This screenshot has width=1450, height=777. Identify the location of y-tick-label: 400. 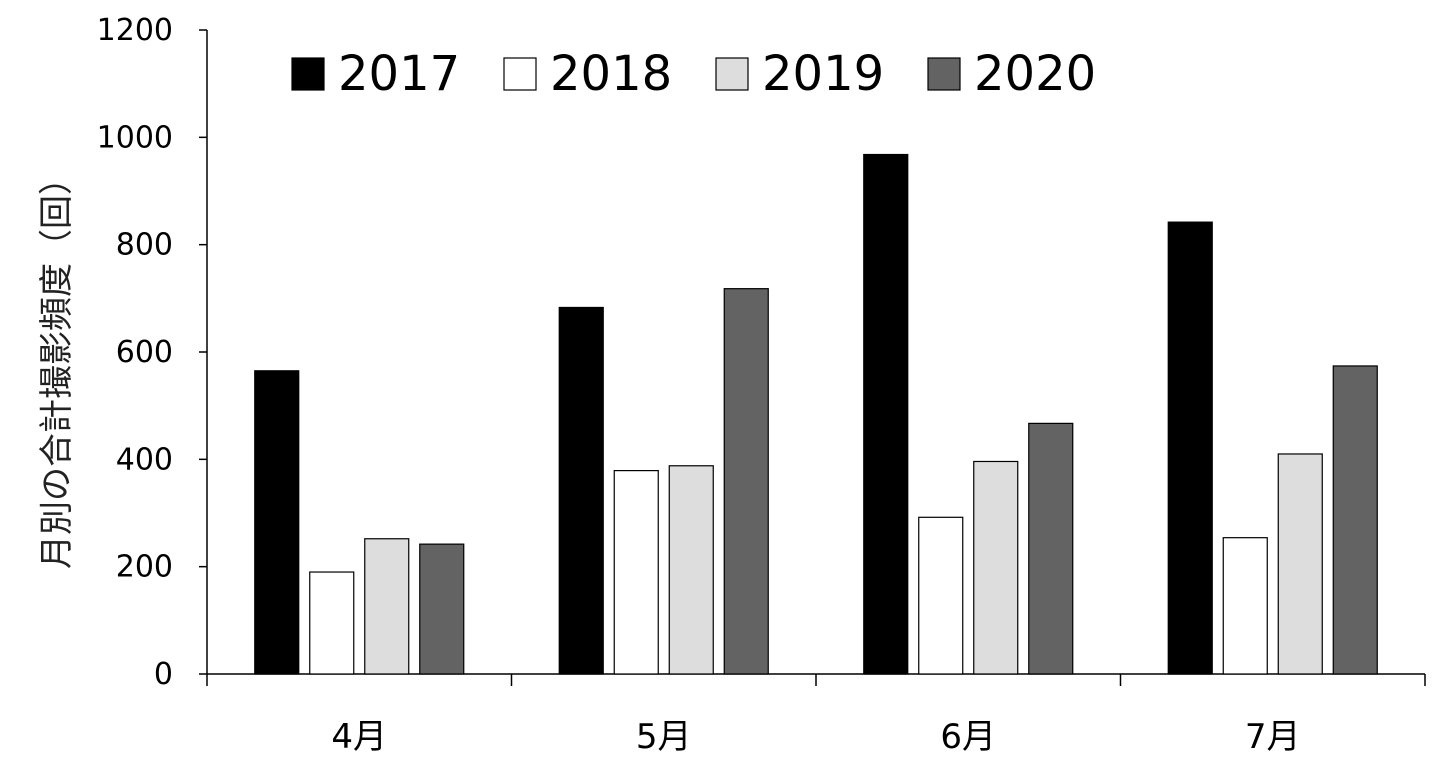
(144, 459).